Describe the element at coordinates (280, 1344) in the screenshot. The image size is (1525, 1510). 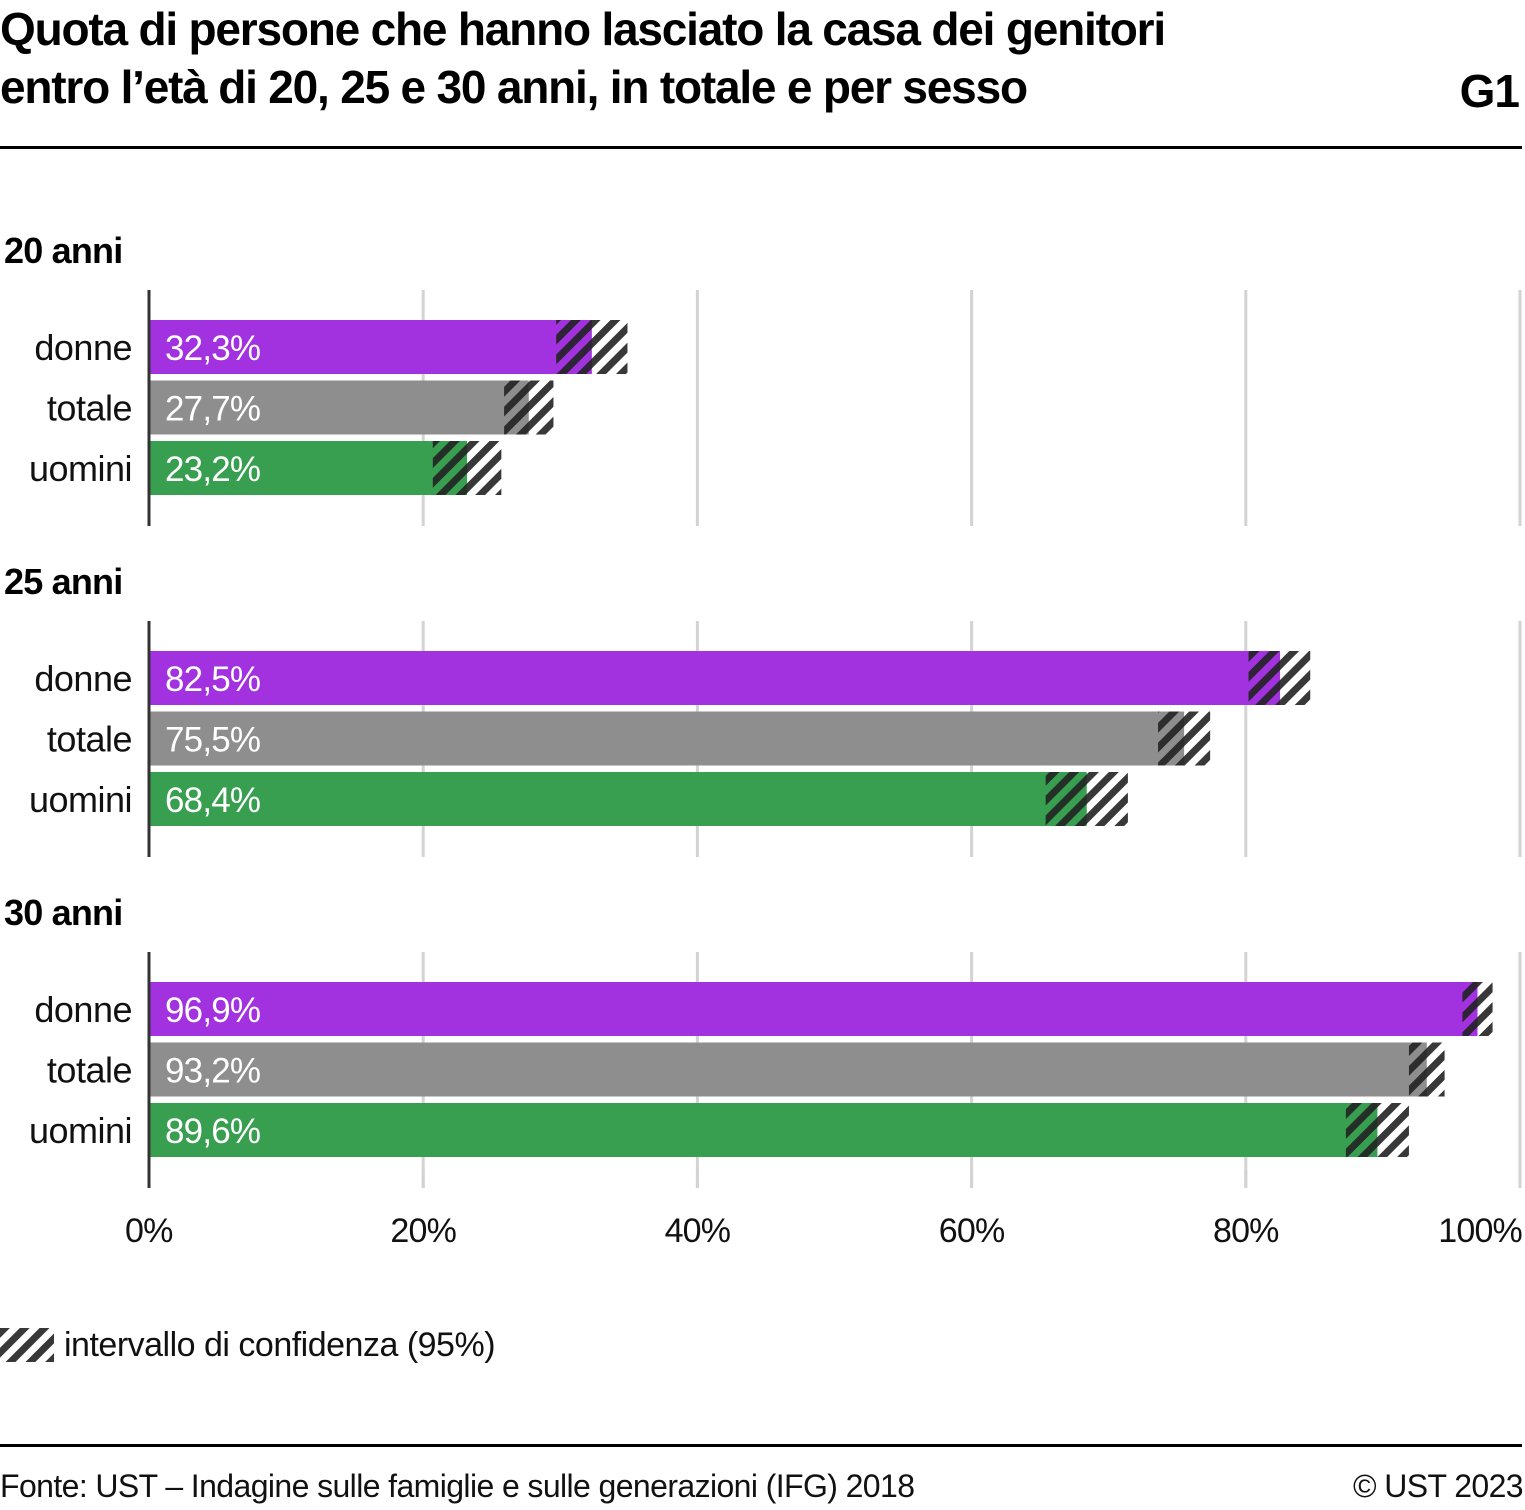
I see `legend-label: intervallo di confidenza (95%)` at that location.